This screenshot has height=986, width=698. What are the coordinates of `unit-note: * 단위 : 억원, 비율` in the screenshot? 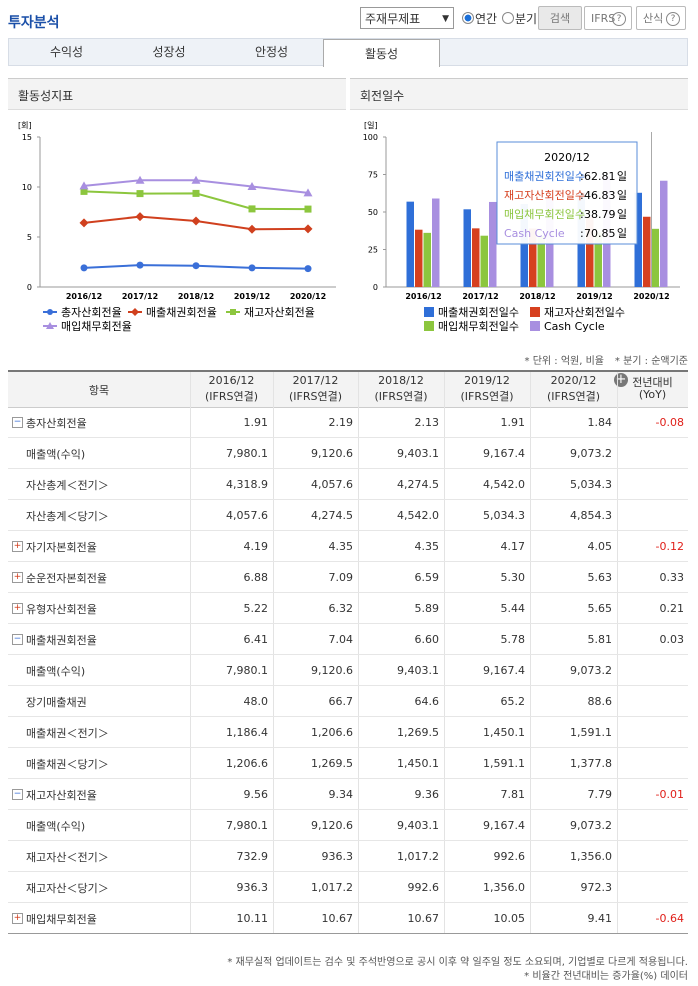 It's located at (564, 361).